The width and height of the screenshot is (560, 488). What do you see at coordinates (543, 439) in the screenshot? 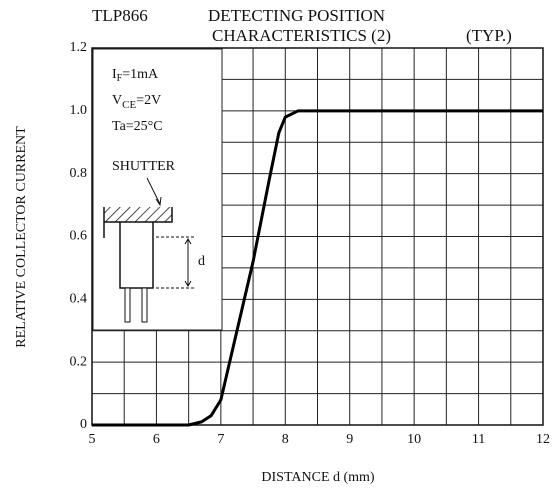
I see `x-tick-label: 12` at bounding box center [543, 439].